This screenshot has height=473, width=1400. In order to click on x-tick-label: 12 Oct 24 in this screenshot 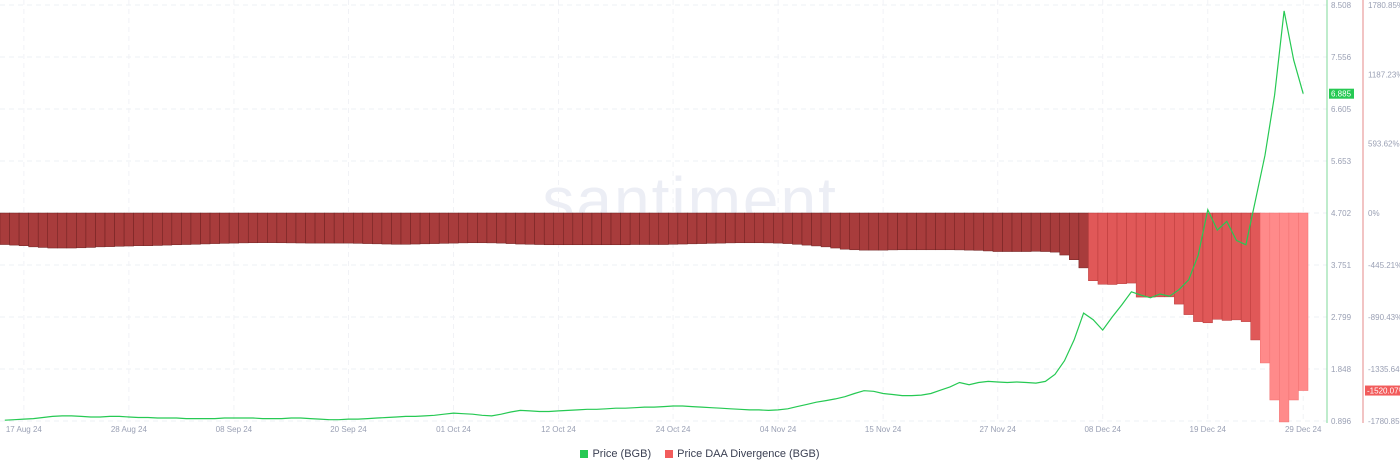, I will do `click(558, 429)`.